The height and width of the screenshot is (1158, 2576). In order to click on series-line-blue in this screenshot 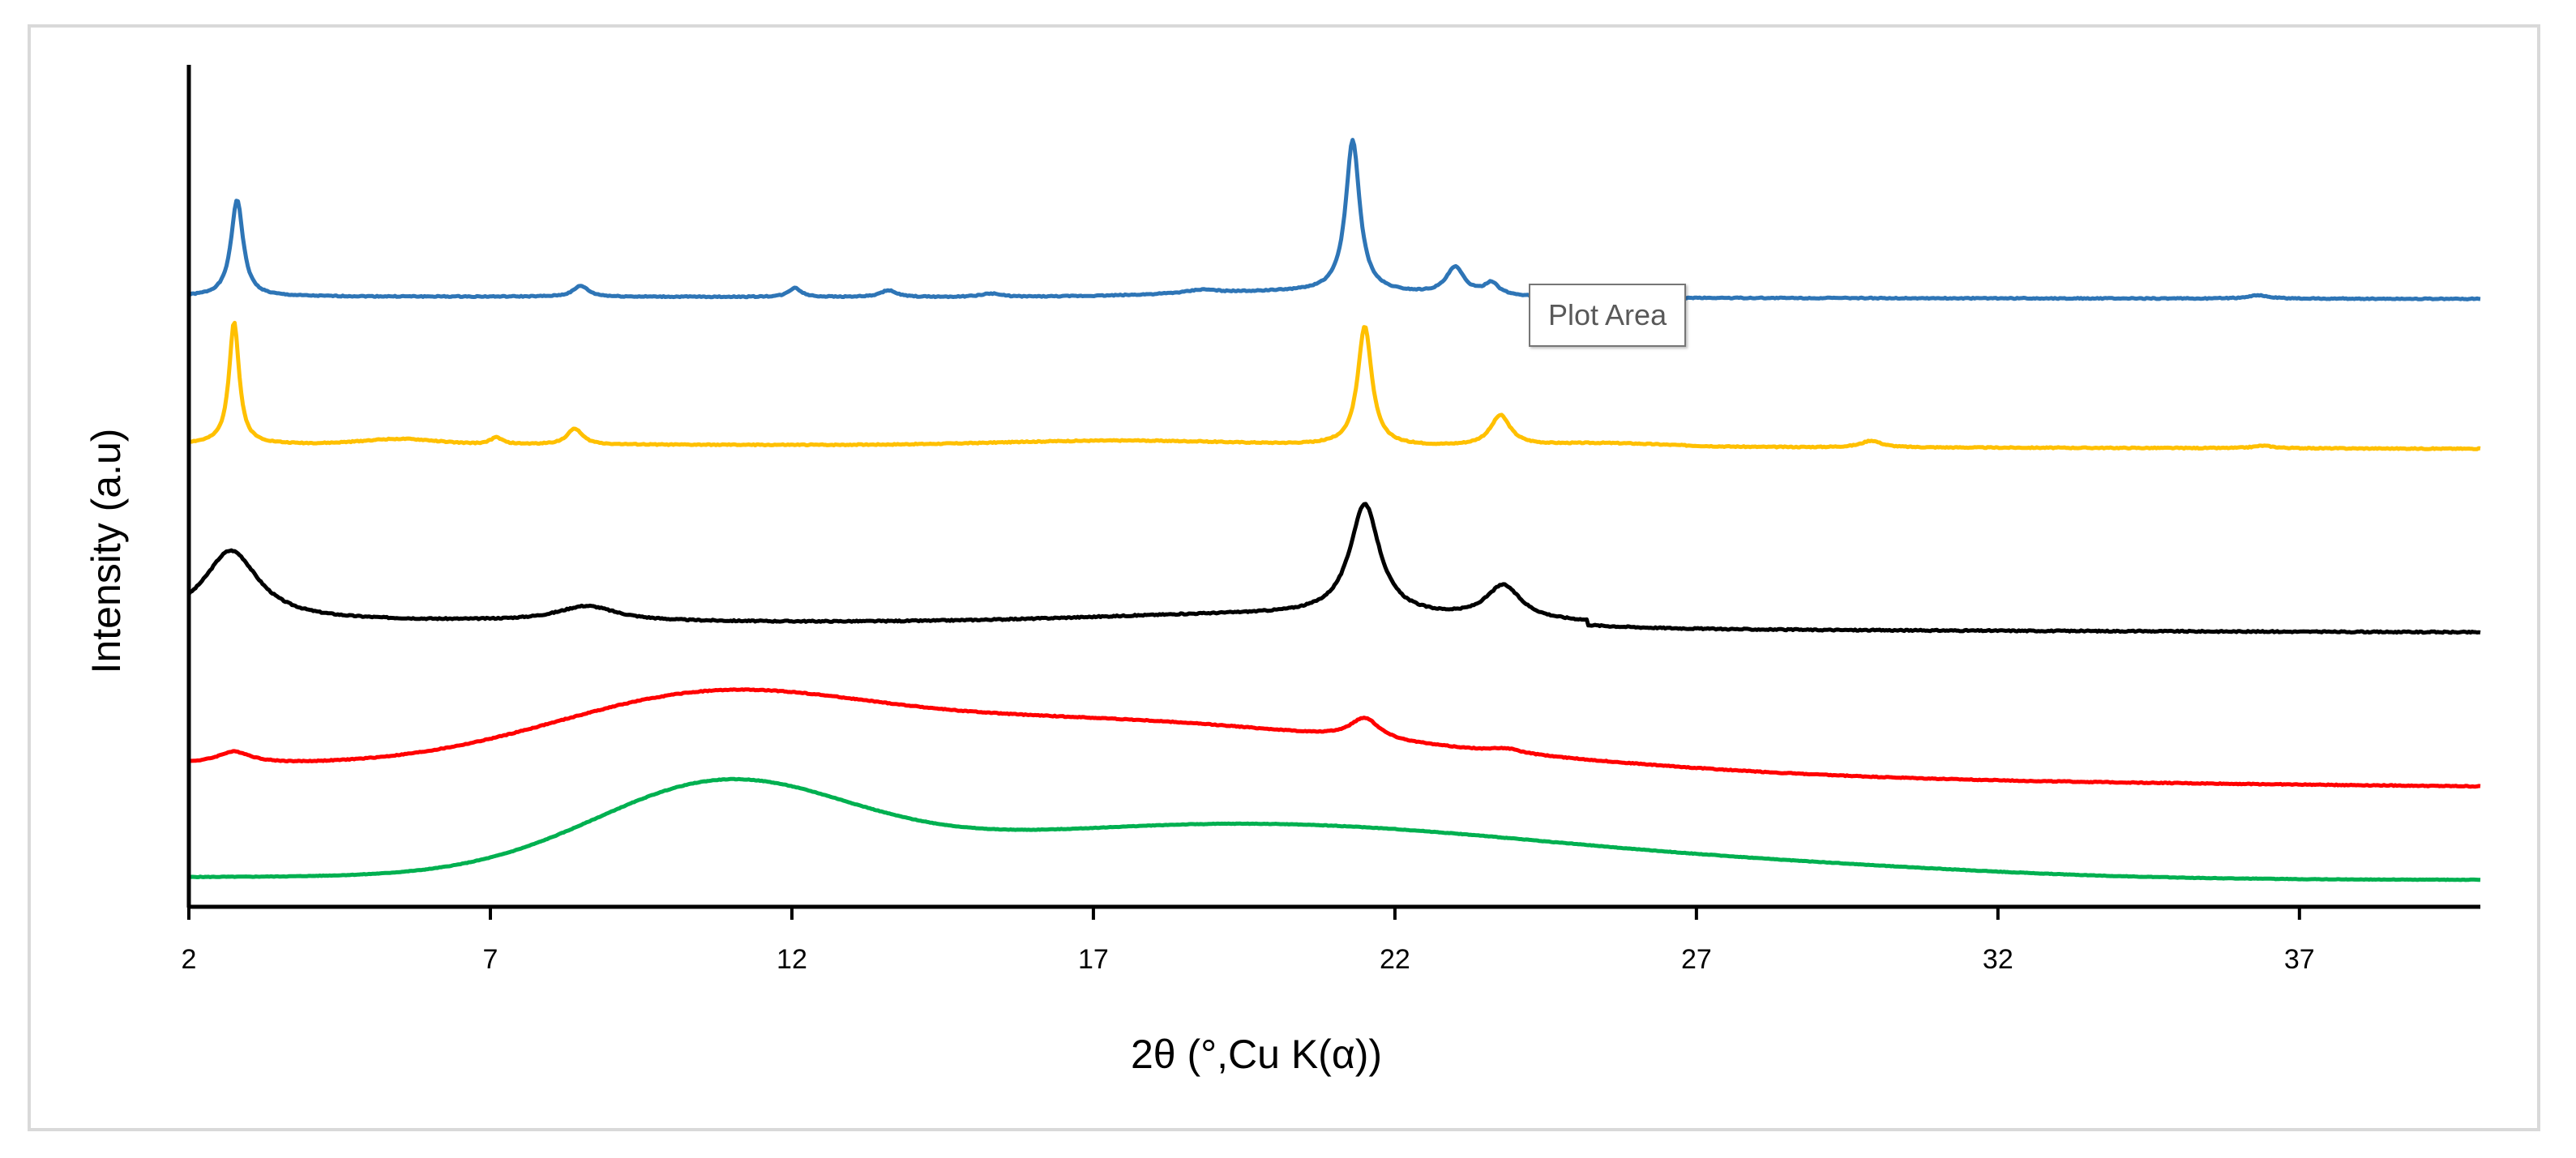, I will do `click(1334, 219)`.